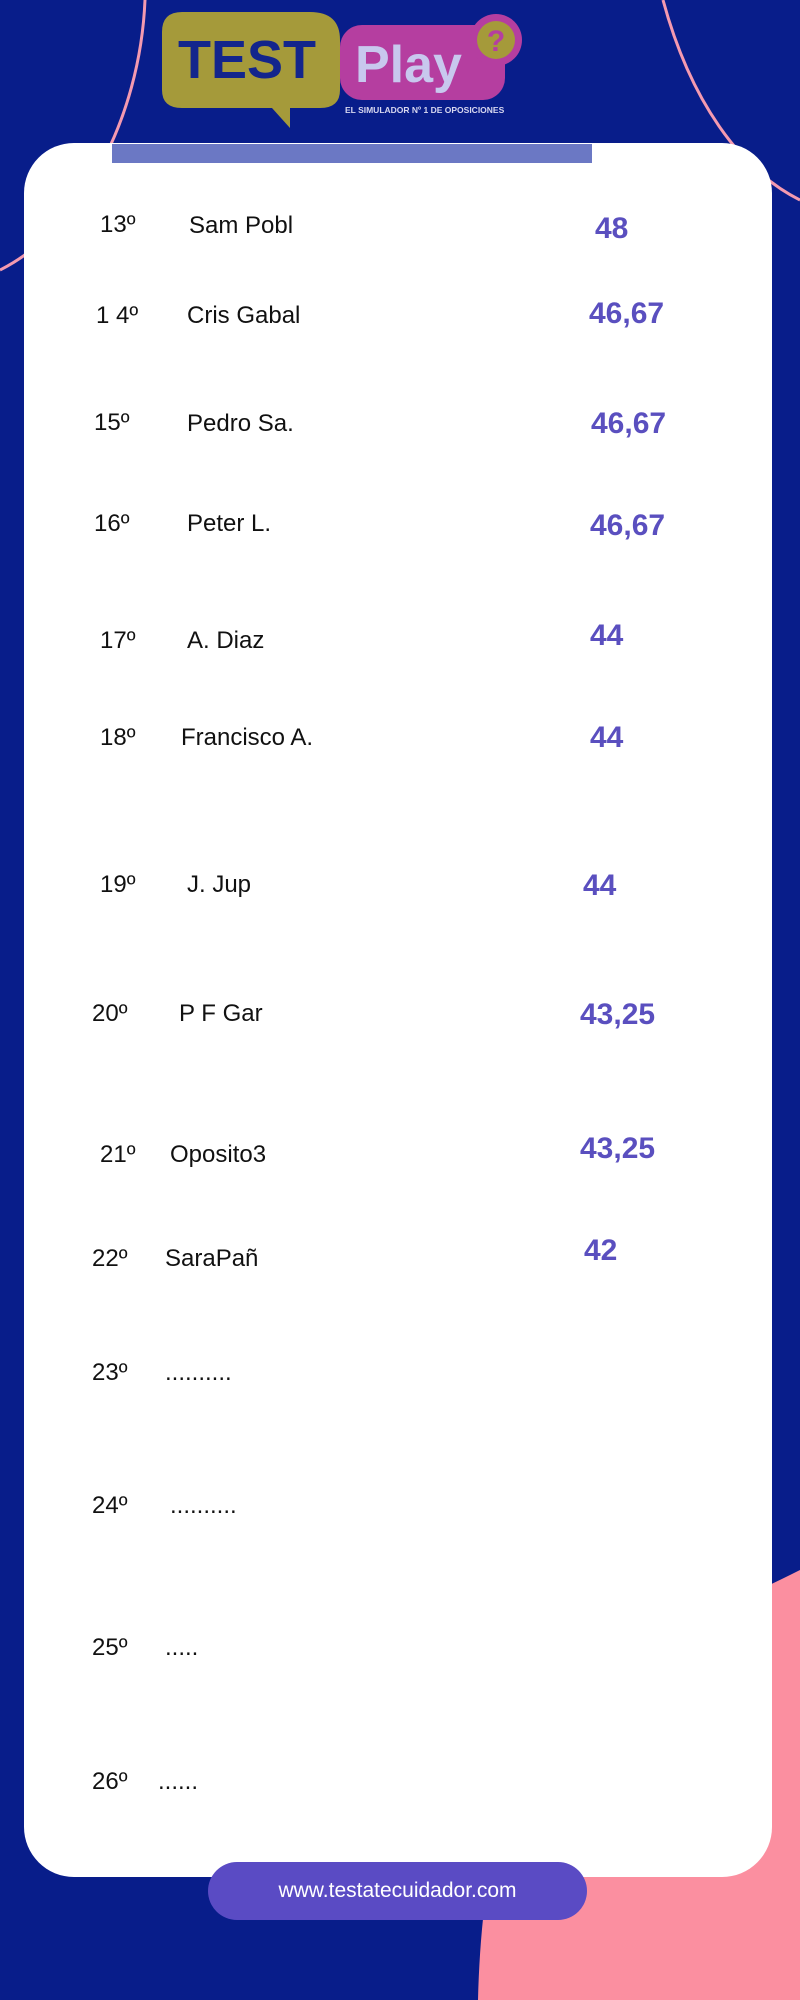 The height and width of the screenshot is (2000, 800). I want to click on participant-name: Cris Gabal, so click(244, 315).